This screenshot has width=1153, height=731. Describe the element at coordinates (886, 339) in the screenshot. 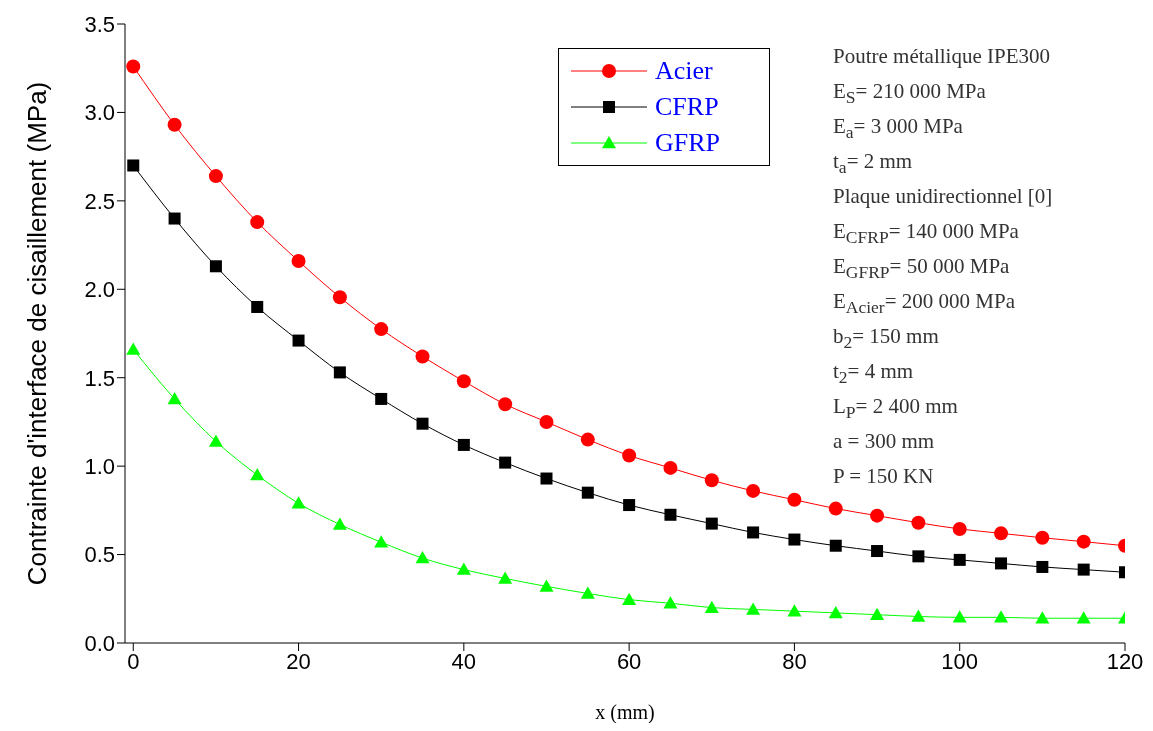

I see `annotation: b$_{2}$= 150 mm` at that location.